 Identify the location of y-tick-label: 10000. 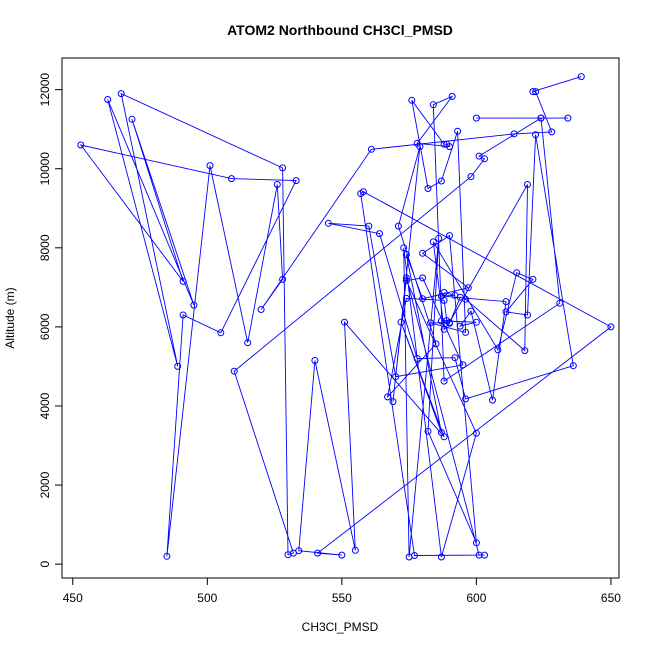
(45, 169).